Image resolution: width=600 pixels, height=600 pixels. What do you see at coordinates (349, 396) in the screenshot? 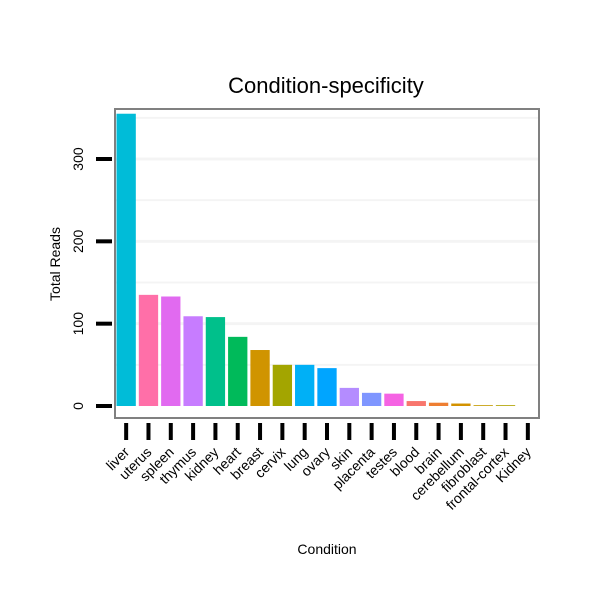
I see `bar-skin` at bounding box center [349, 396].